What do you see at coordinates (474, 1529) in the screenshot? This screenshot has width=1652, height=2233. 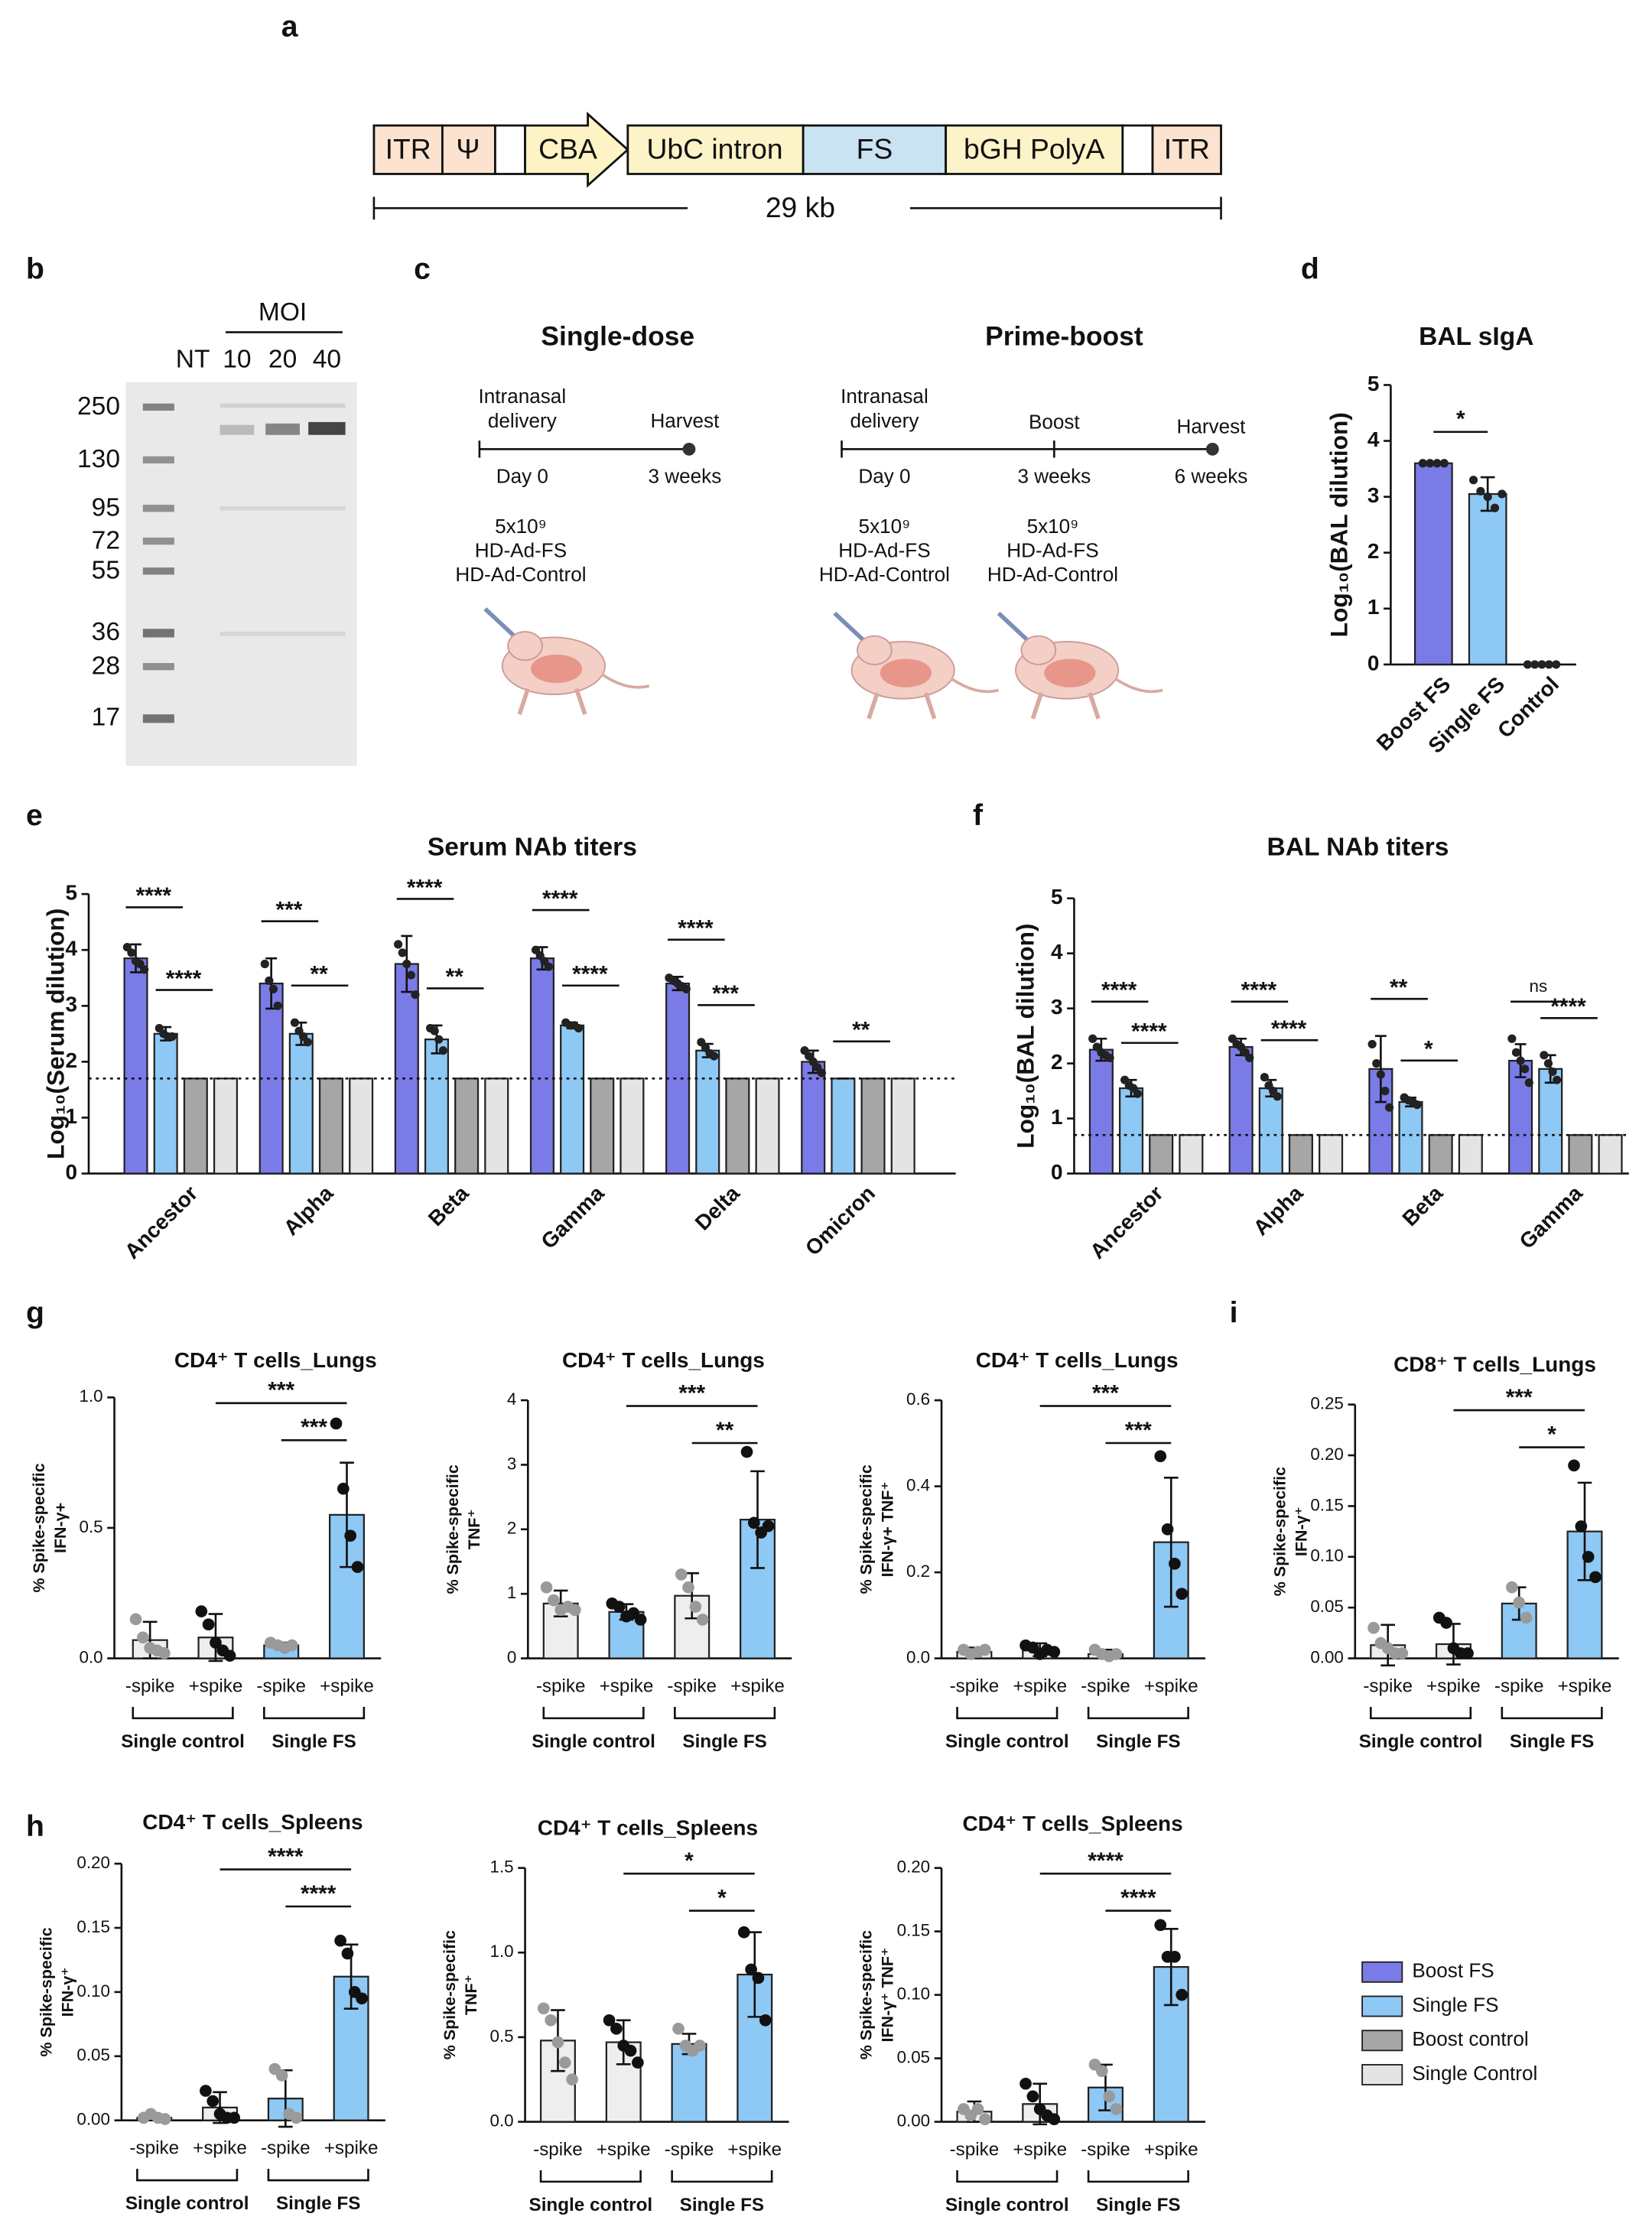 I see `y-axis-label: TNF⁺` at bounding box center [474, 1529].